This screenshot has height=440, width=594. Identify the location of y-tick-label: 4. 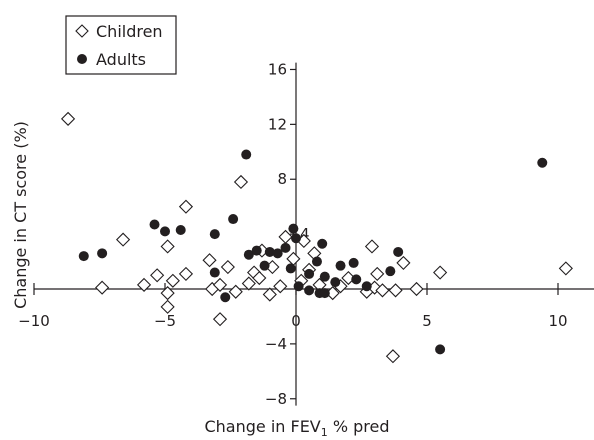
(305, 234).